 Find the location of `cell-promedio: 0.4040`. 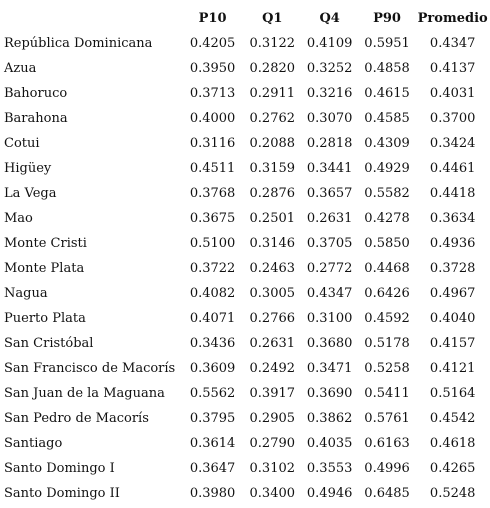

cell-promedio: 0.4040 is located at coordinates (452, 318).